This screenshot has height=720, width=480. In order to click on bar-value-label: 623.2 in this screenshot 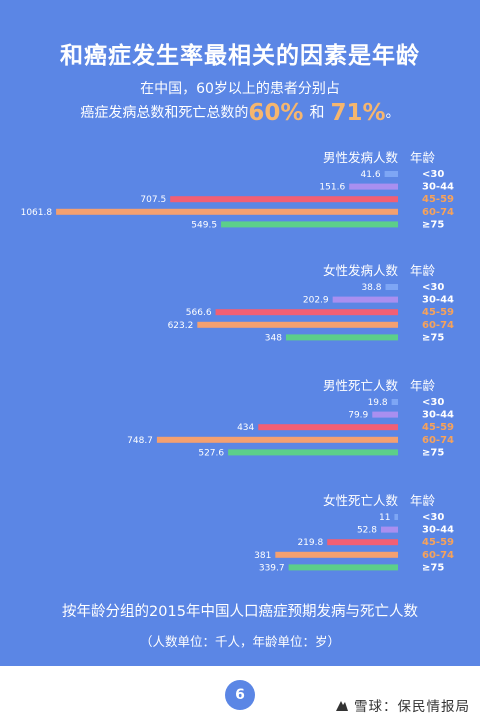, I will do `click(181, 326)`.